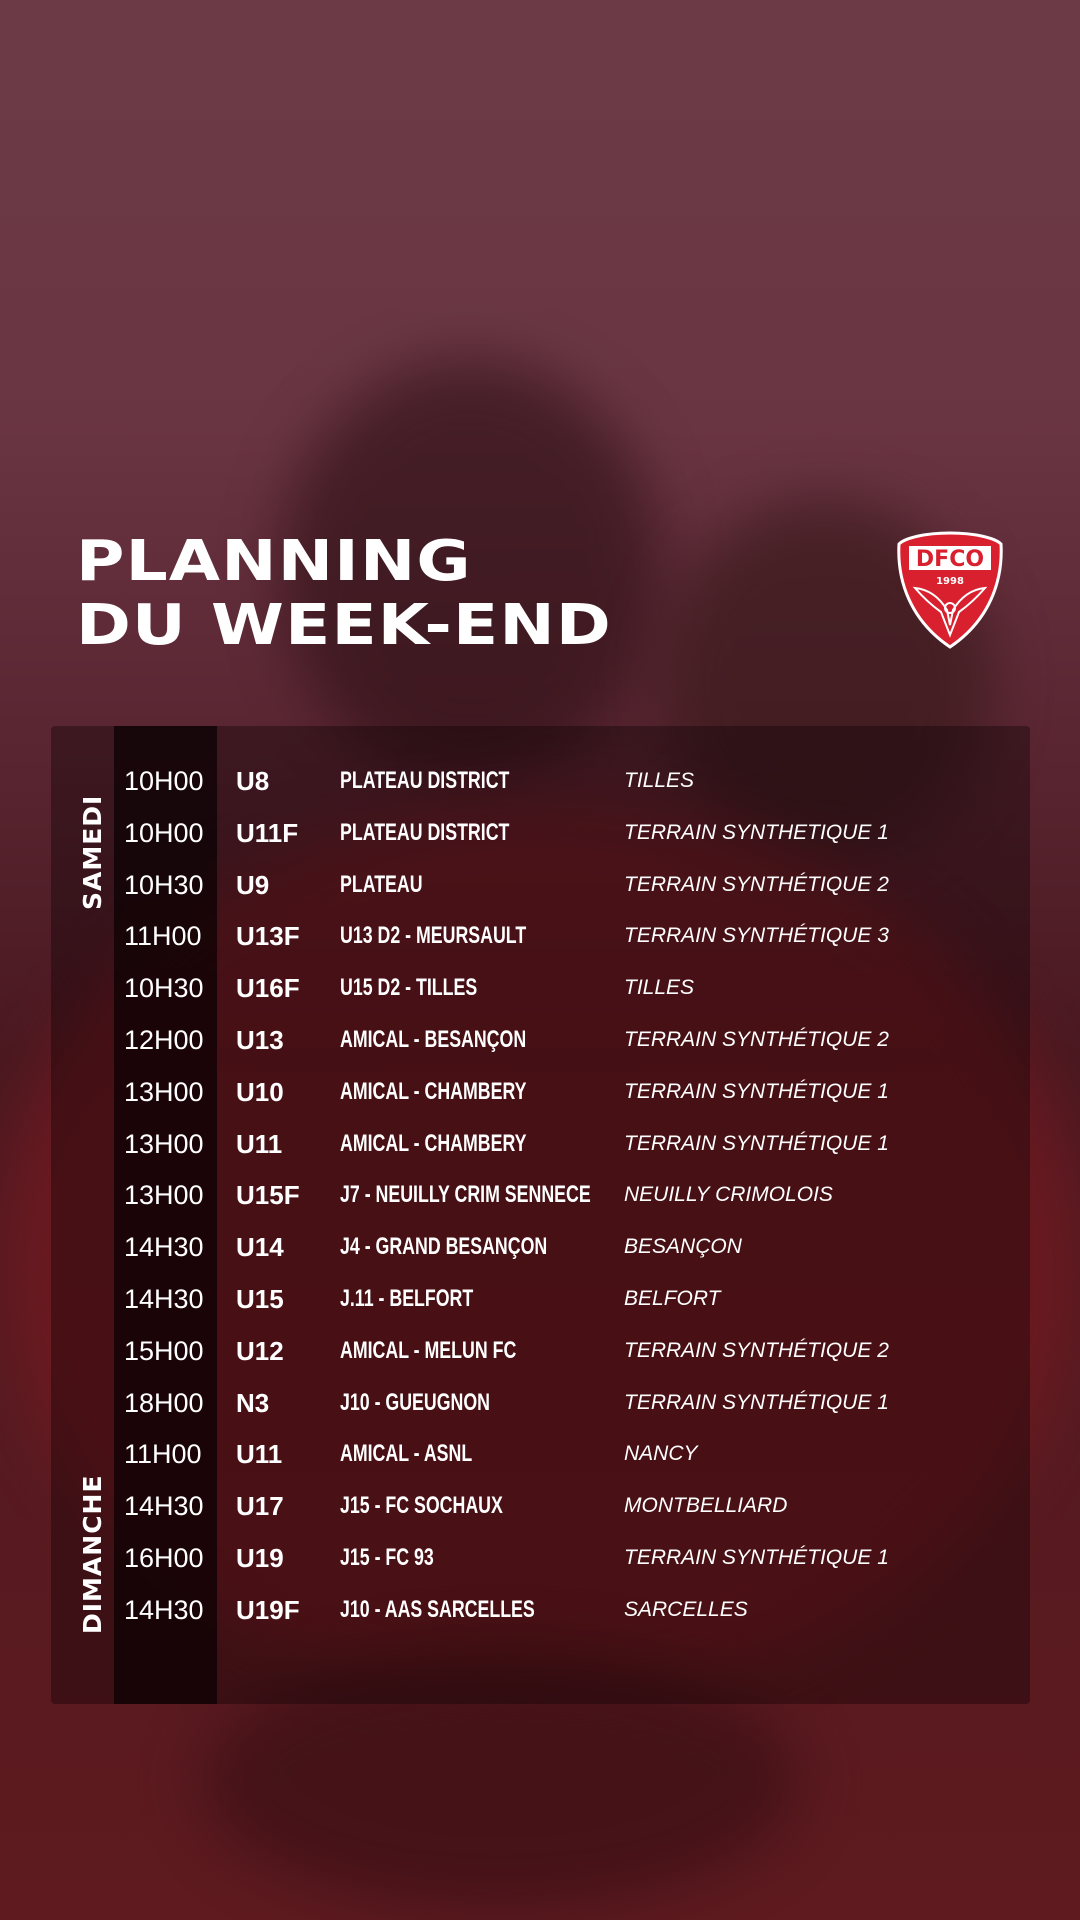 The width and height of the screenshot is (1080, 1920). What do you see at coordinates (260, 1506) in the screenshot?
I see `team-category: U17` at bounding box center [260, 1506].